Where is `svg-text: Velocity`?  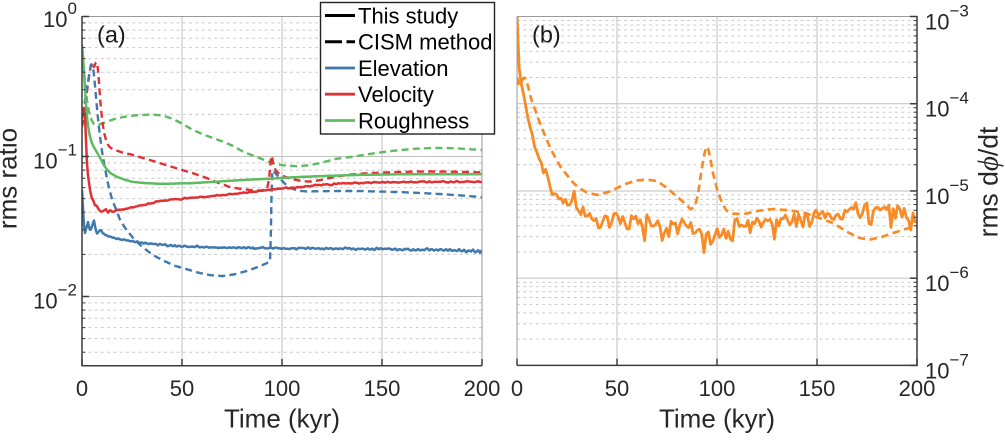 svg-text: Velocity is located at coordinates (396, 94).